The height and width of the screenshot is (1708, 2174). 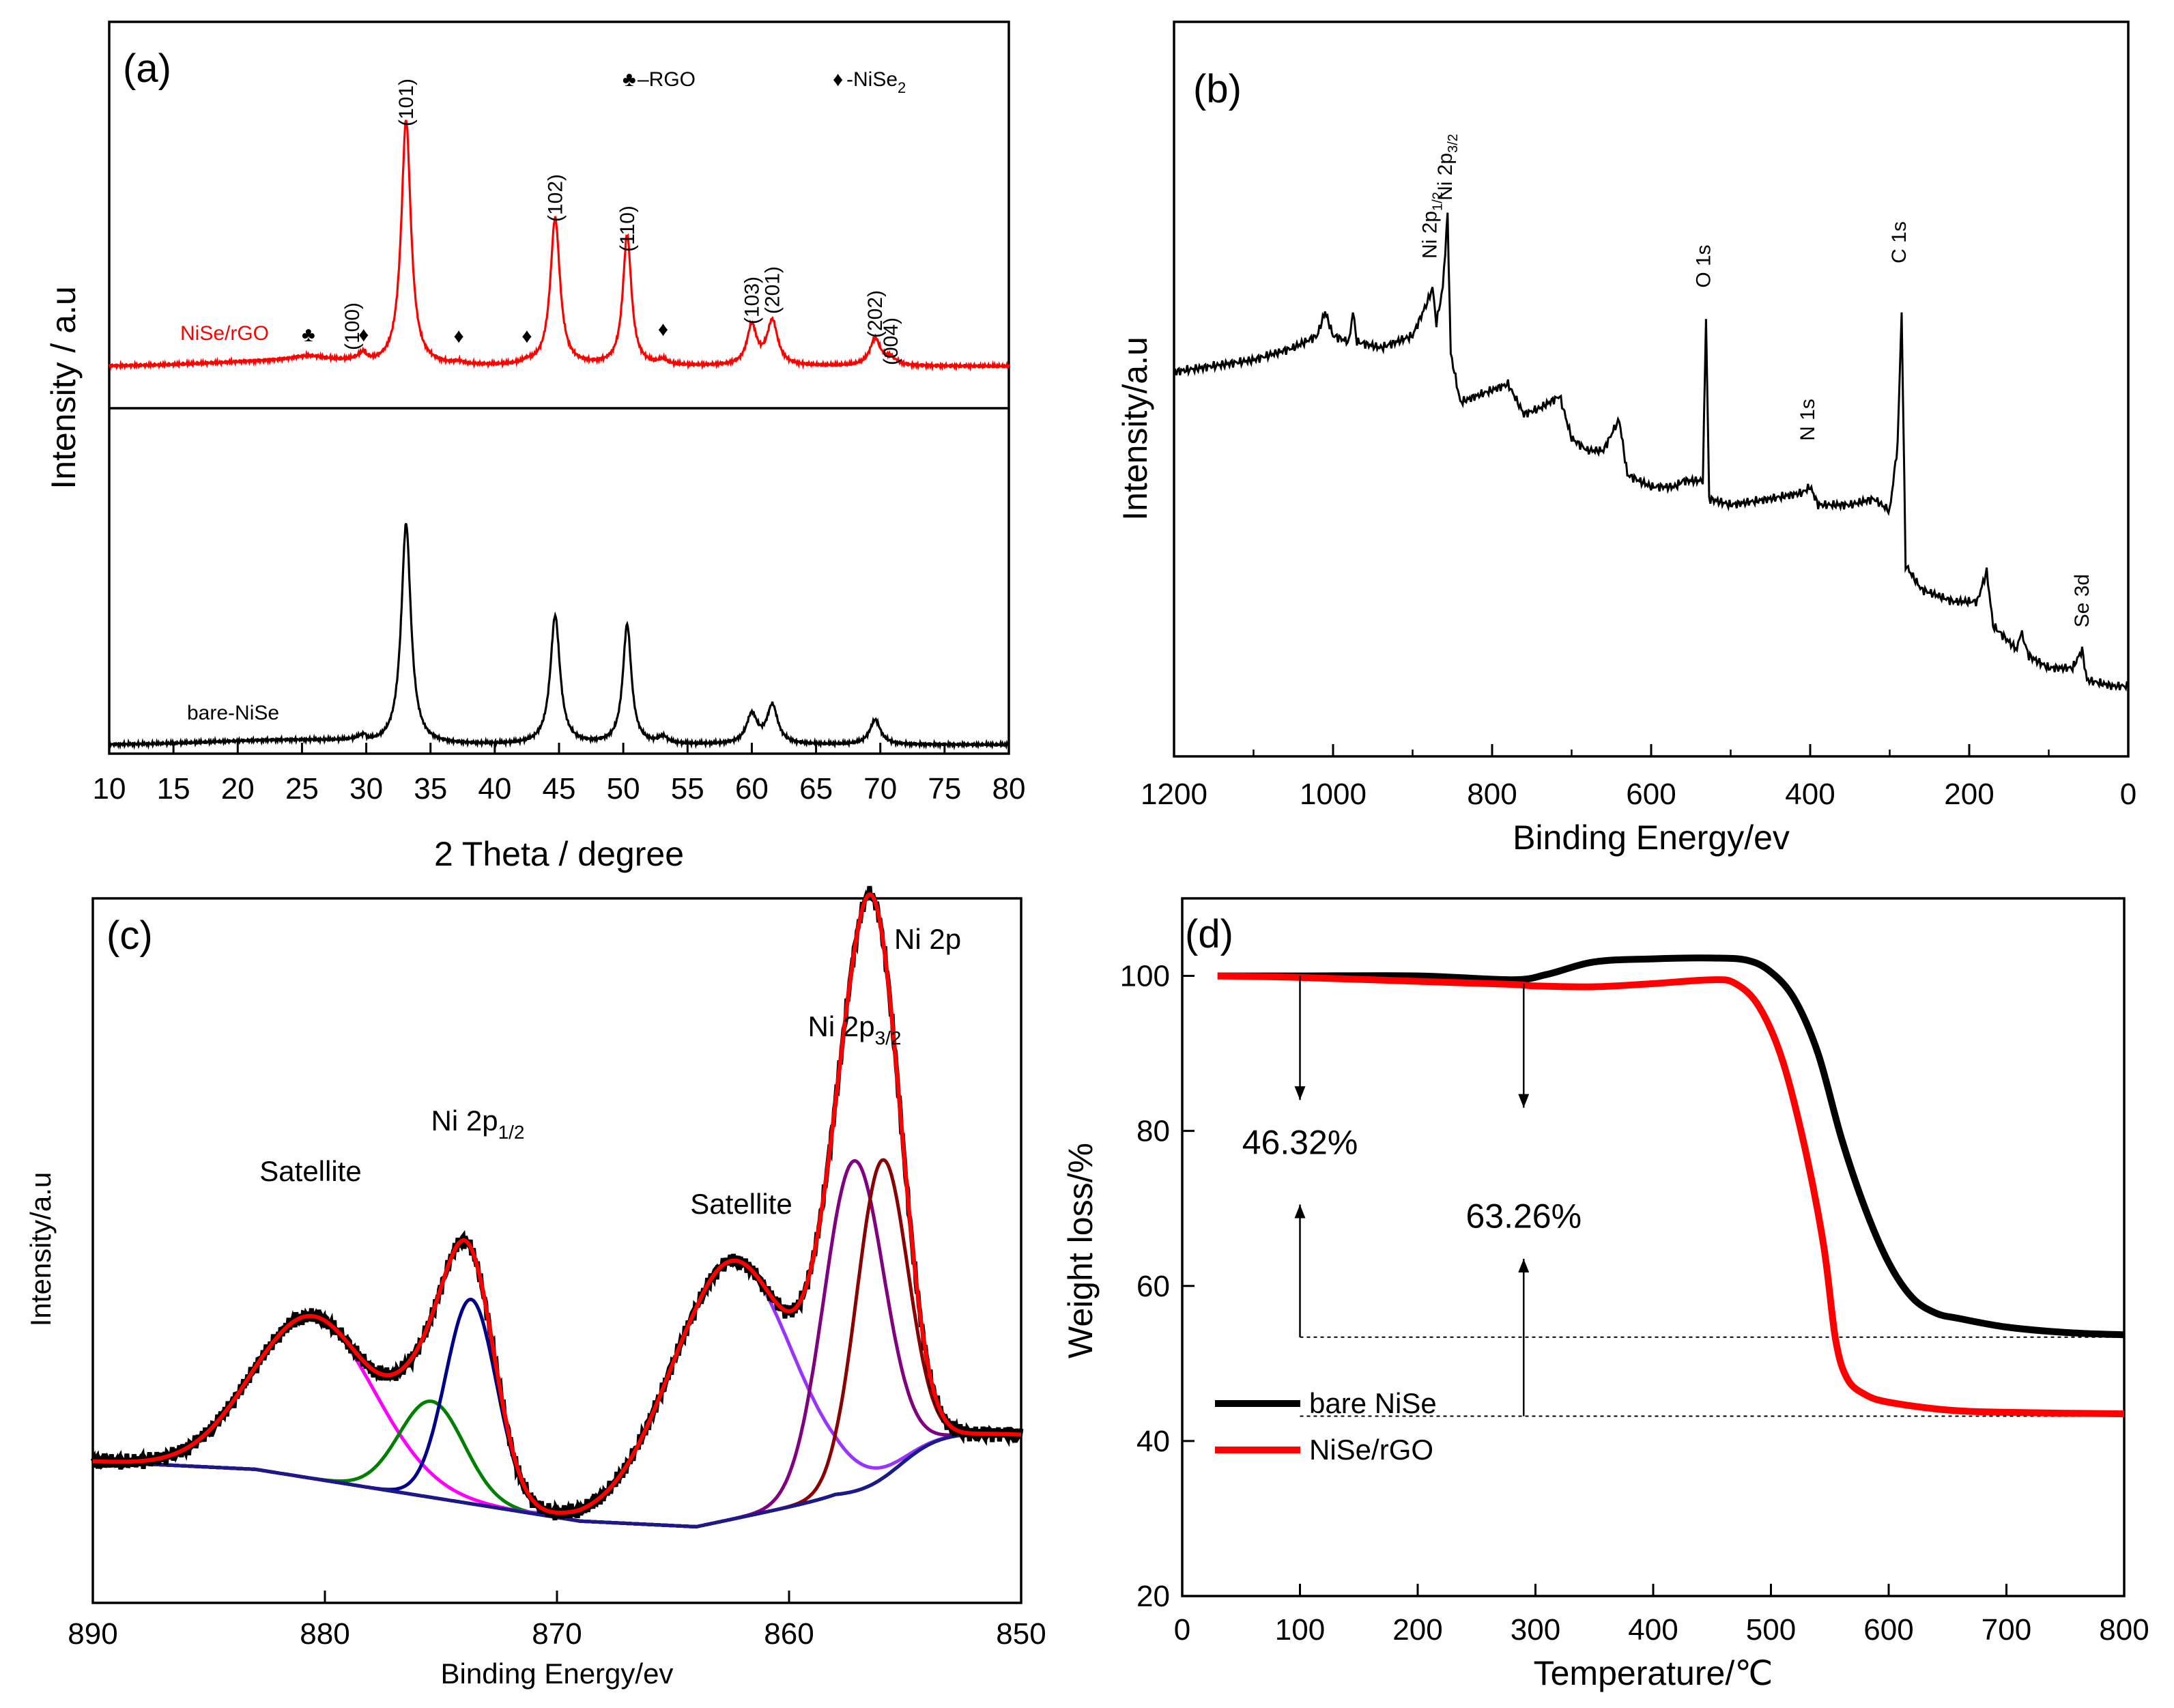 I want to click on panel-d-y-title: Weight loss/%, so click(x=1080, y=1250).